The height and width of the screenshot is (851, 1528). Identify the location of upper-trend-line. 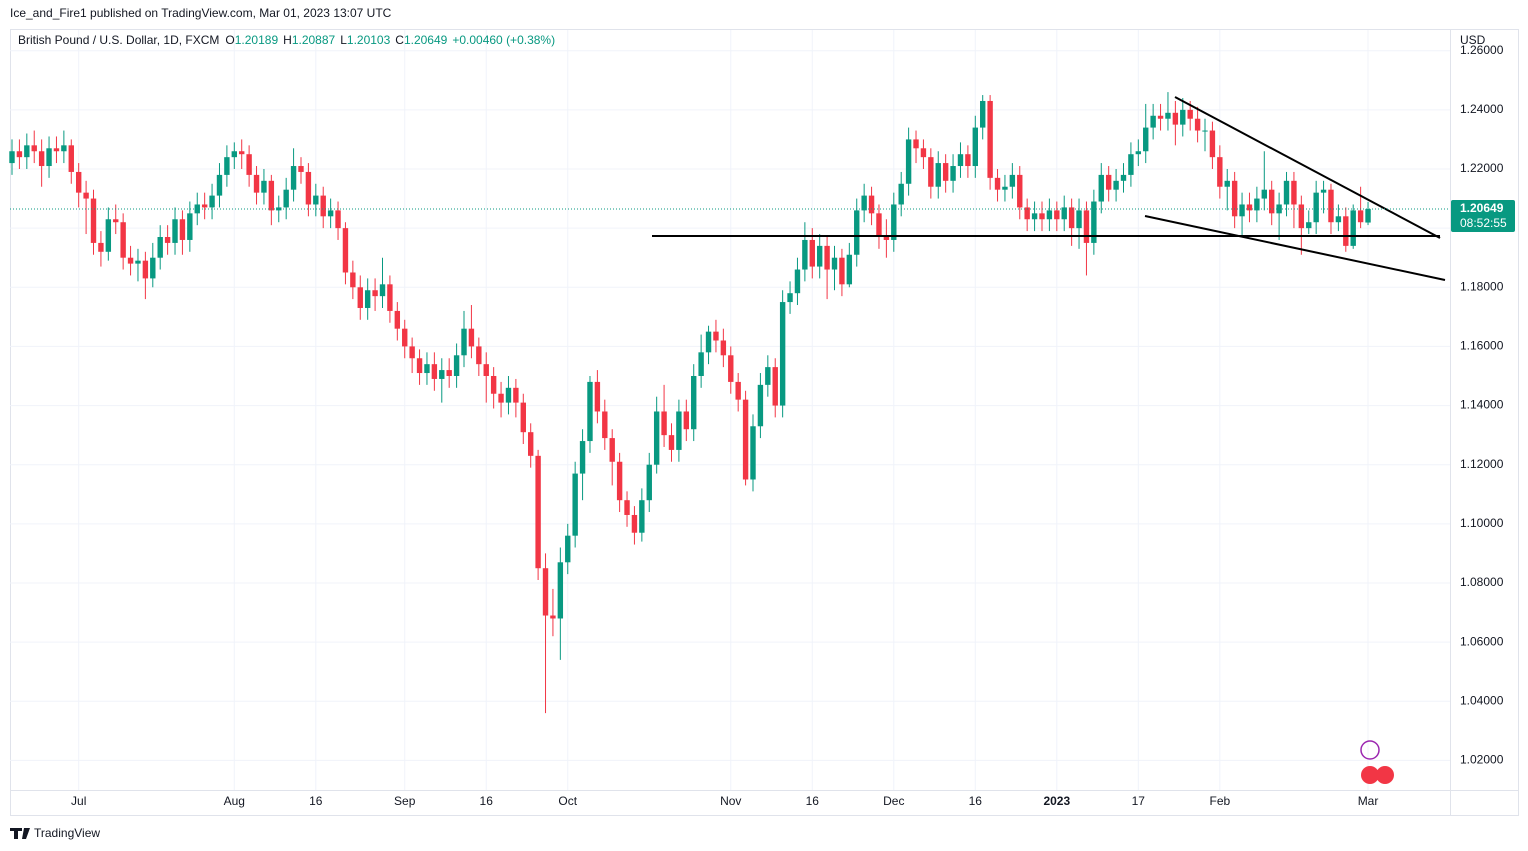
(1307, 167).